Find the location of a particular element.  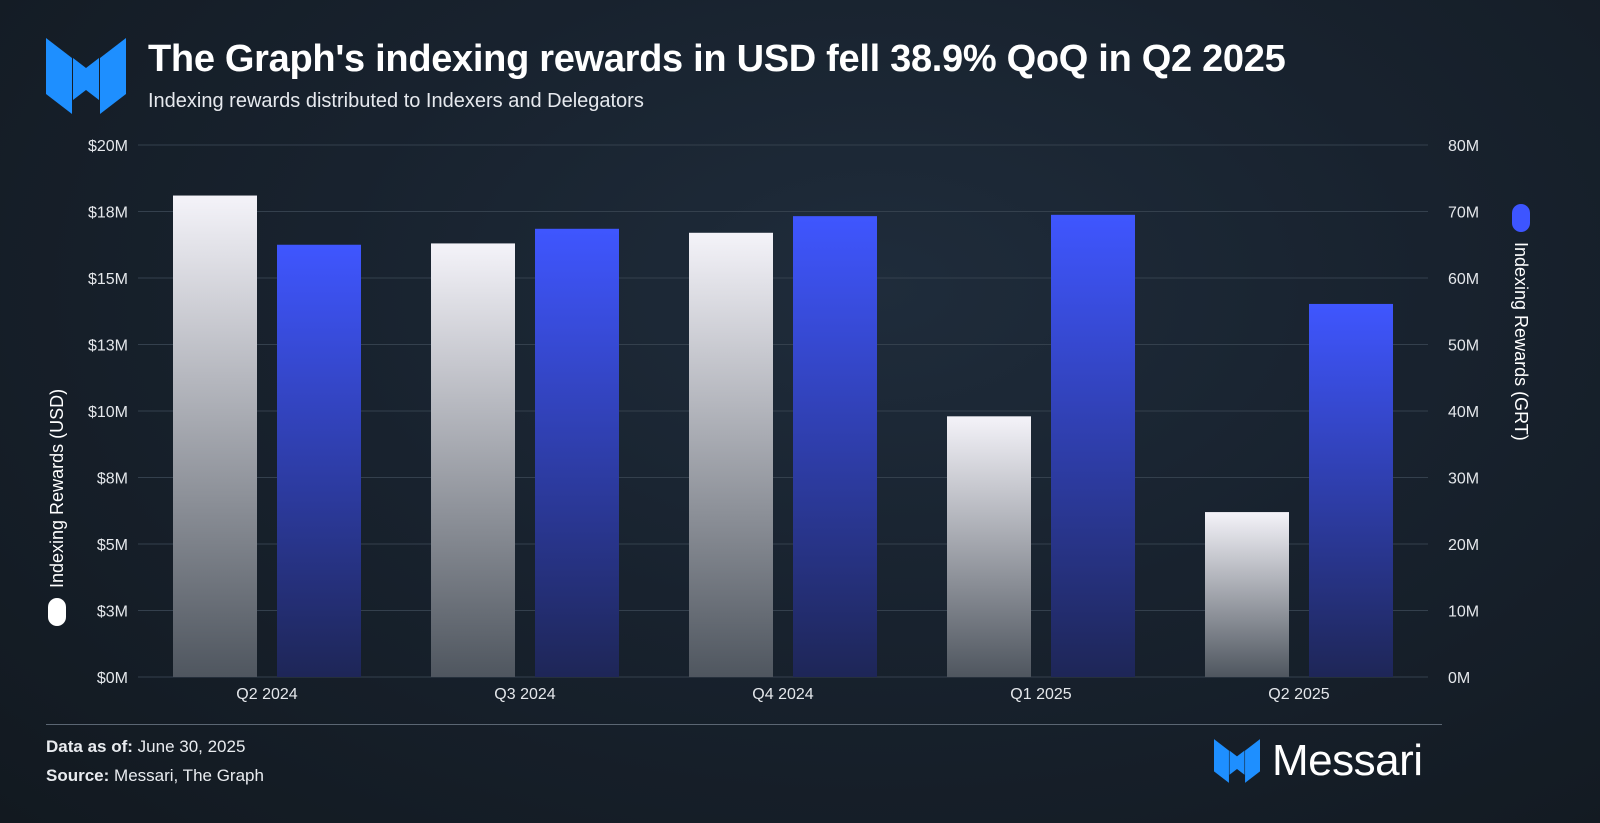

as-of-label: Data as of: is located at coordinates (89, 746).